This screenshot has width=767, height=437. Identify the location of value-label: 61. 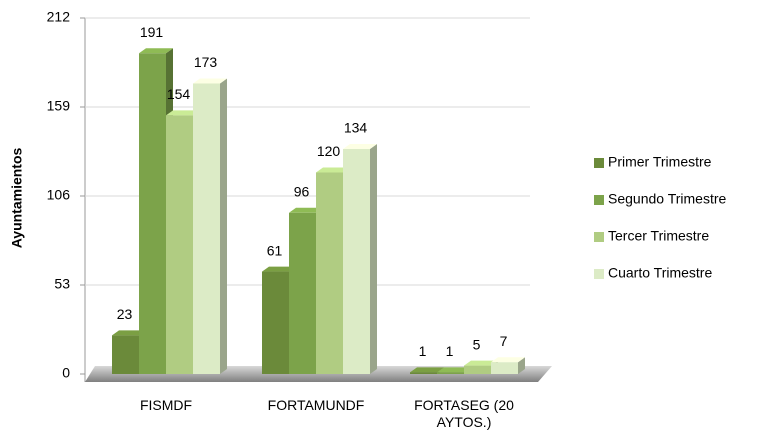
(275, 250).